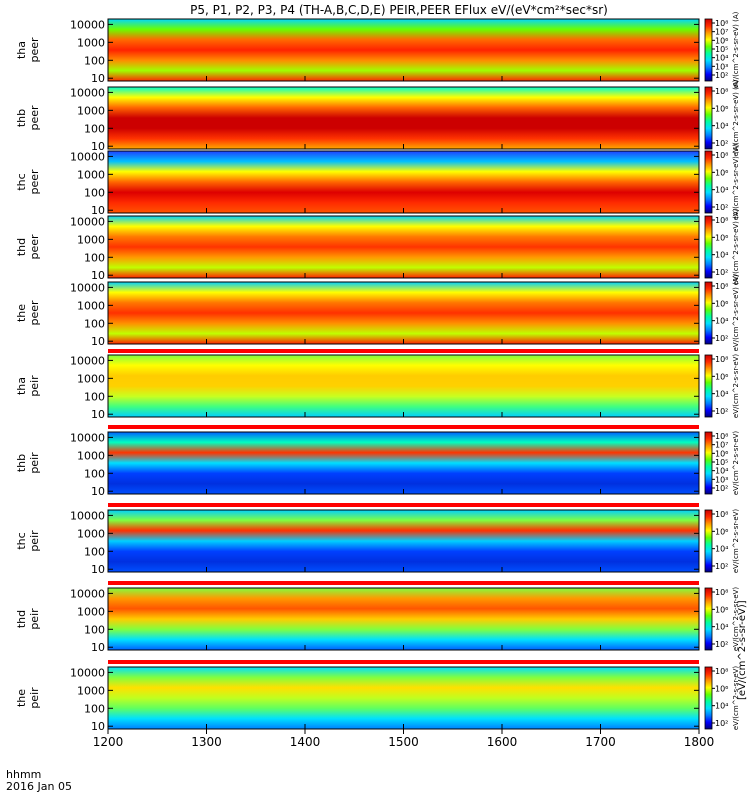 The height and width of the screenshot is (800, 750). What do you see at coordinates (21, 698) in the screenshot?
I see `panel-label-probe: the` at bounding box center [21, 698].